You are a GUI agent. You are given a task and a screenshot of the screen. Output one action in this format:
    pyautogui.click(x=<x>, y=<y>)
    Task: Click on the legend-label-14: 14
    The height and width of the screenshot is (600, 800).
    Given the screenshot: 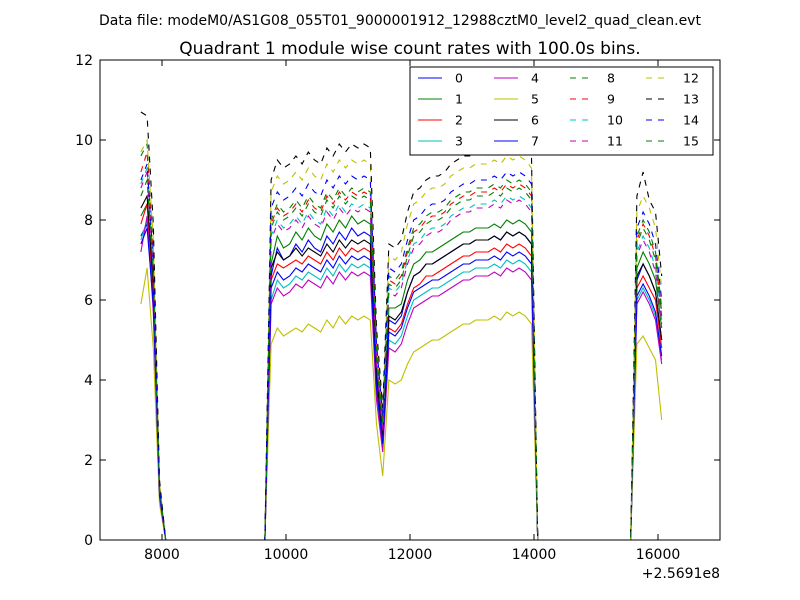 What is the action you would take?
    pyautogui.click(x=691, y=120)
    